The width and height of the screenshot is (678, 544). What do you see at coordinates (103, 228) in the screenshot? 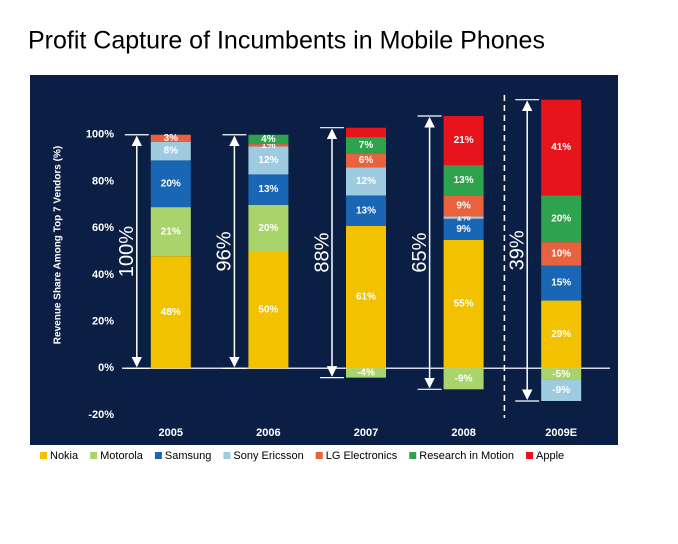
I see `y-tick-label: 60%` at bounding box center [103, 228].